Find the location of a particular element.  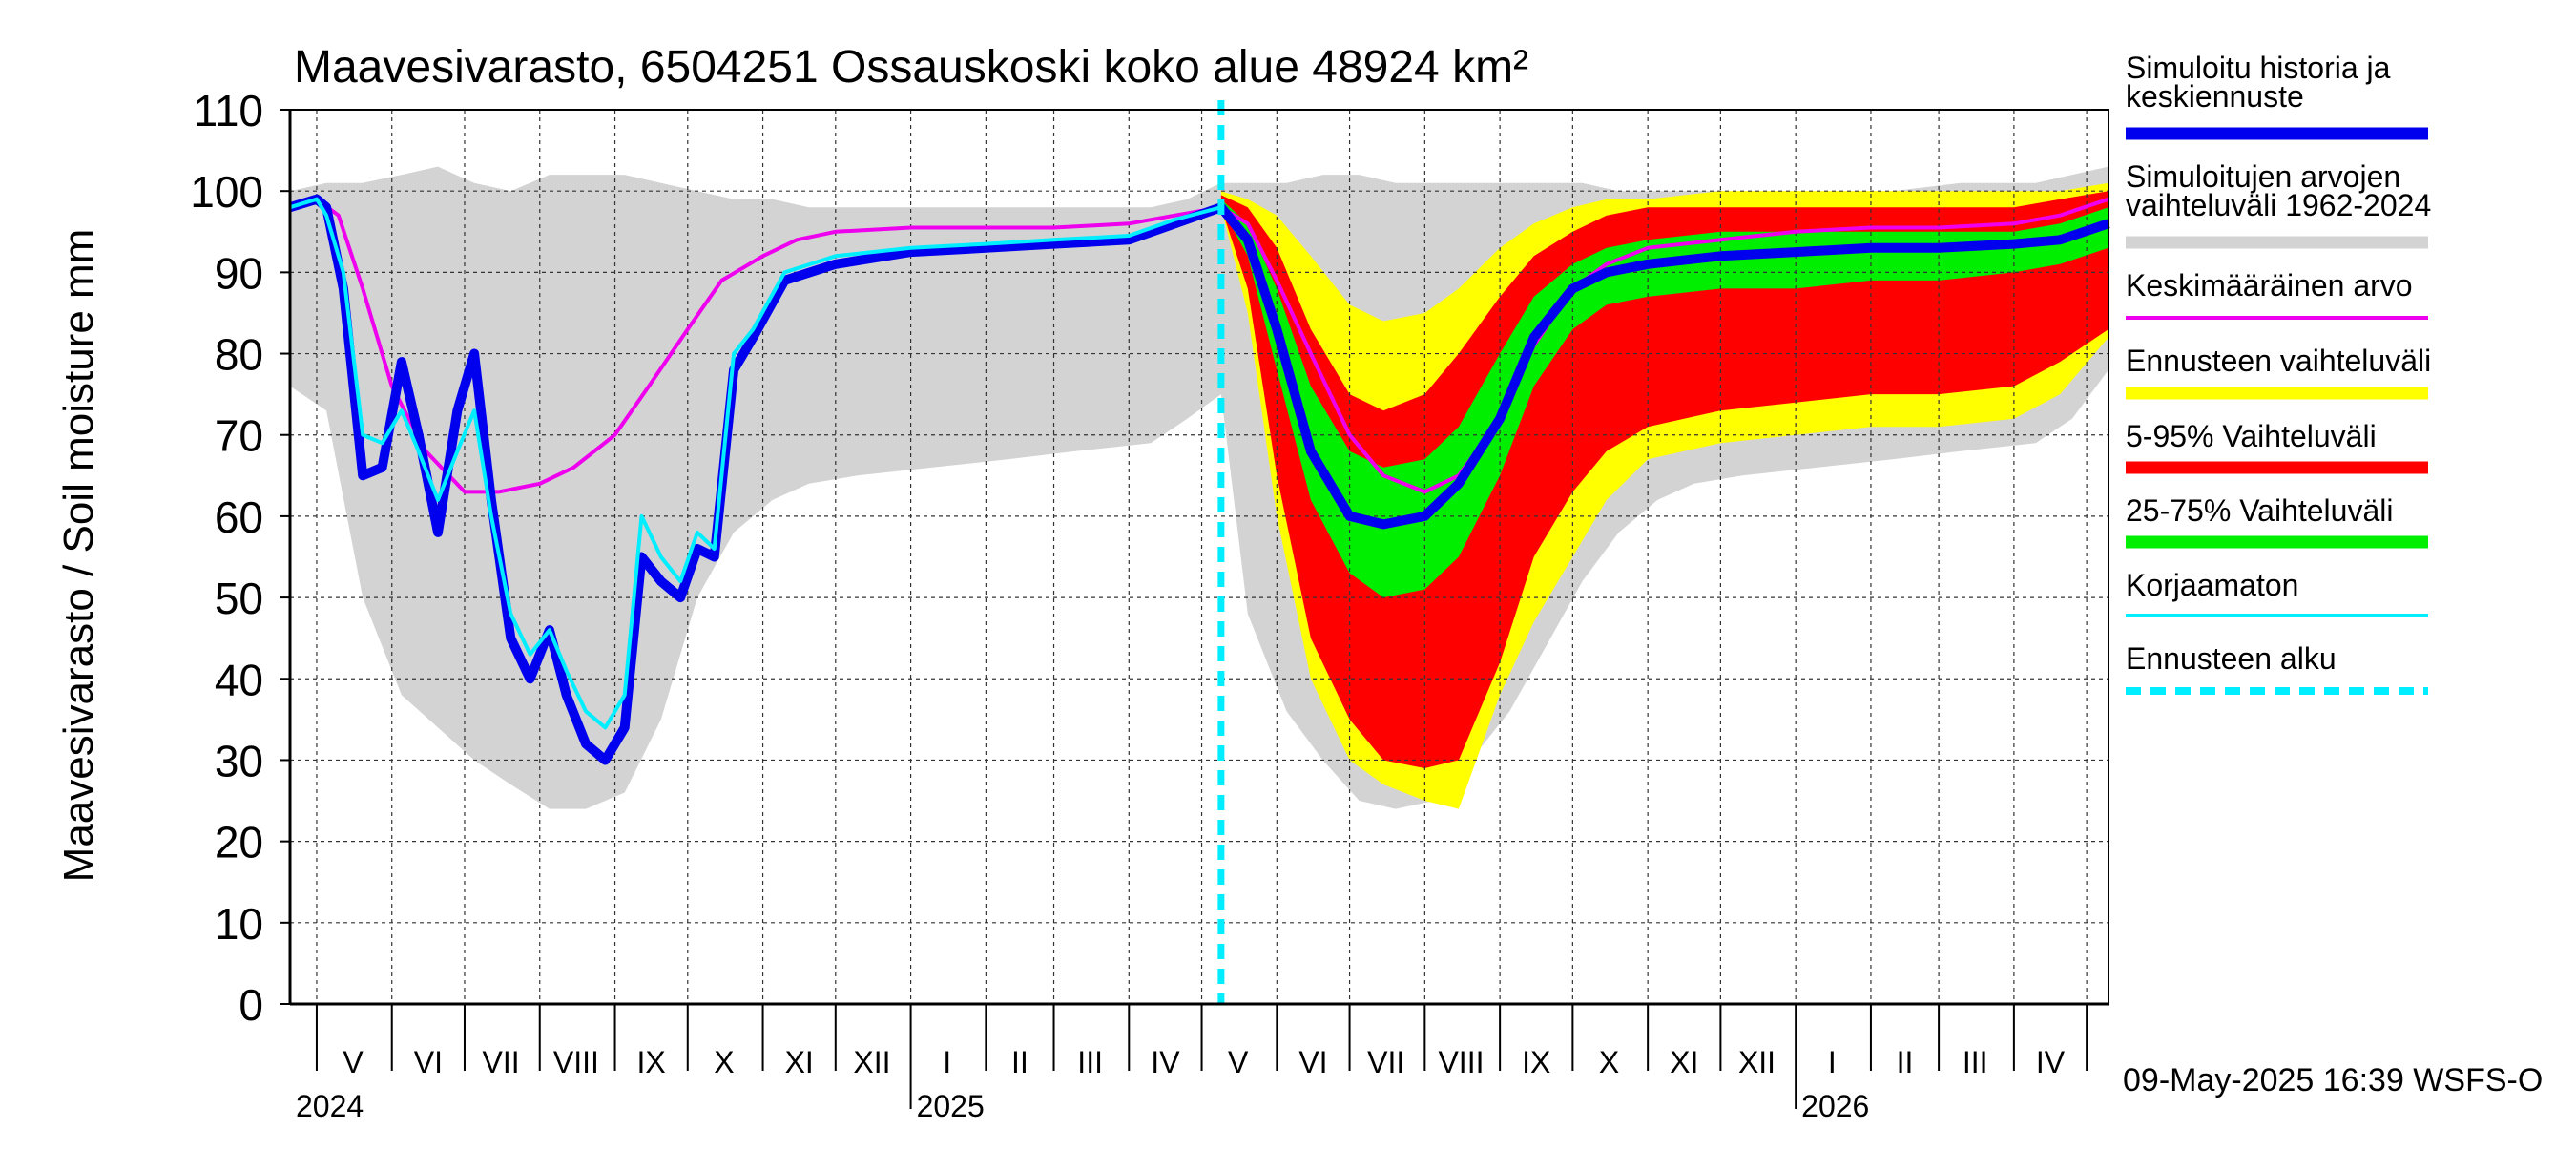

year-label: 2026 is located at coordinates (1835, 1106).